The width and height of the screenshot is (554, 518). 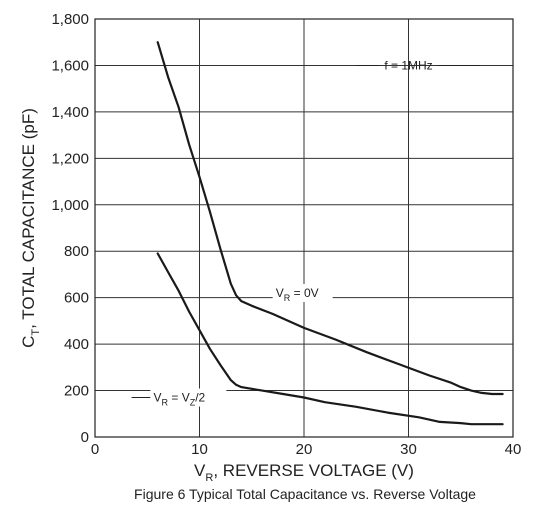 What do you see at coordinates (70, 65) in the screenshot?
I see `y-tick-label: 1,600` at bounding box center [70, 65].